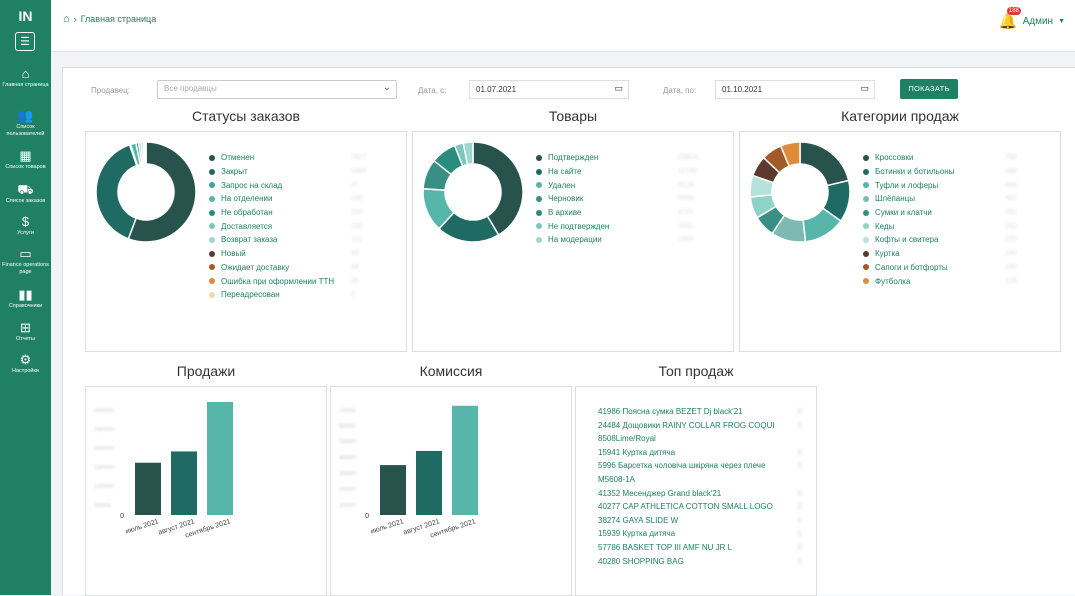 This screenshot has height=596, width=1075. Describe the element at coordinates (686, 185) in the screenshot. I see `legend-value: 8128` at that location.